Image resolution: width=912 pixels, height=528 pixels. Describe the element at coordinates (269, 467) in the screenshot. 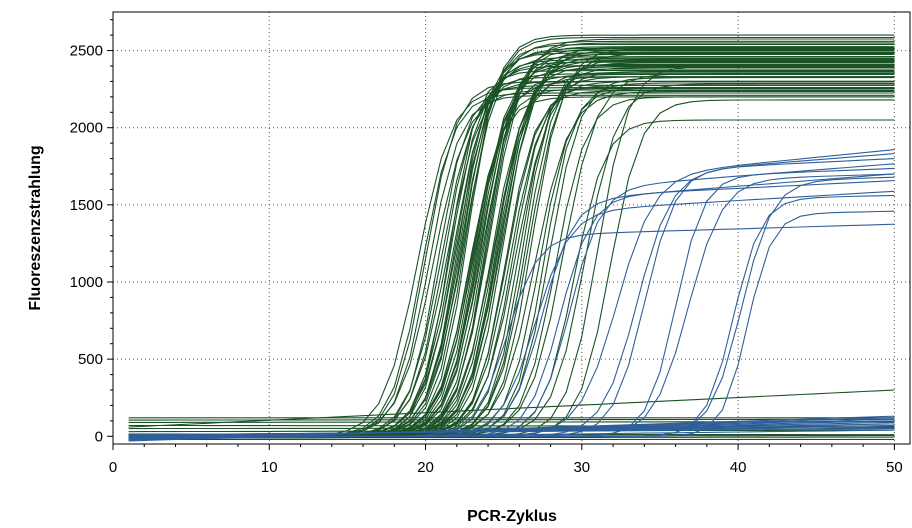

I see `x-tick-label: 10` at that location.